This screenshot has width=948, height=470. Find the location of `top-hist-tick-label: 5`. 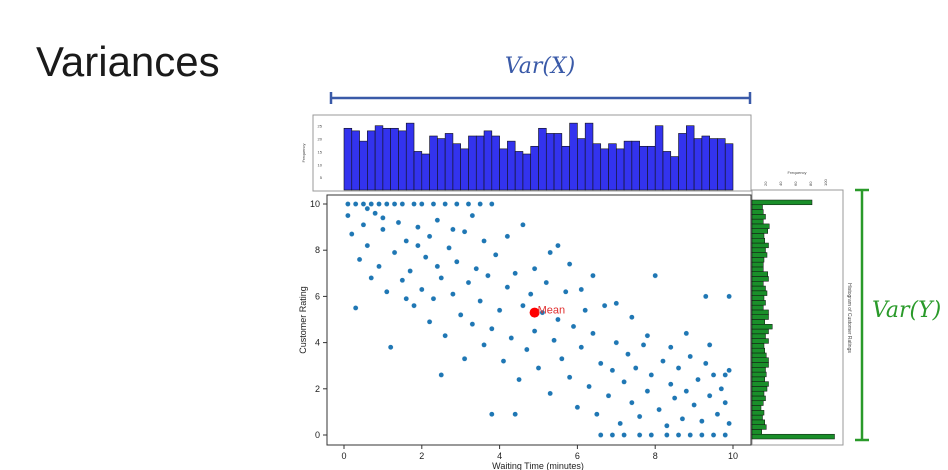

top-hist-tick-label: 5 is located at coordinates (321, 177).